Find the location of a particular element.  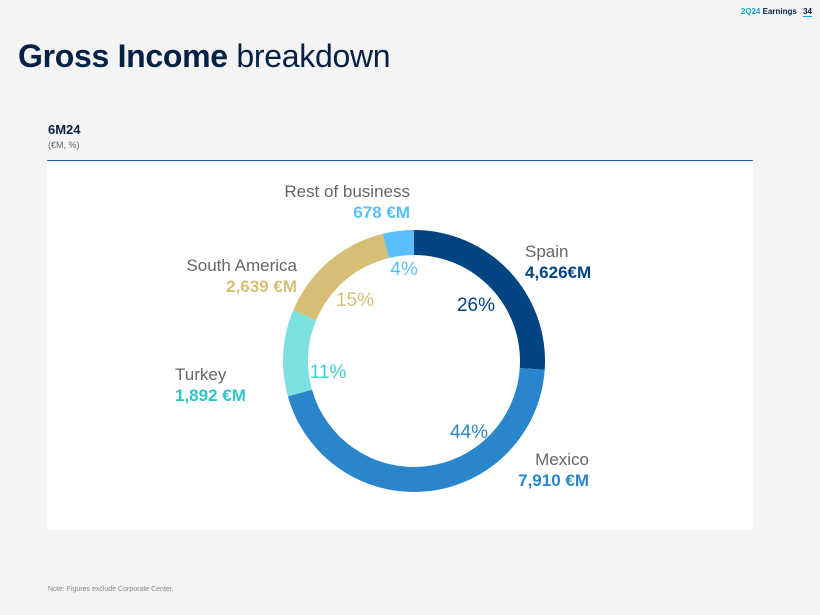

footnote: Note: Figures exclude Corporate Center. is located at coordinates (111, 589).